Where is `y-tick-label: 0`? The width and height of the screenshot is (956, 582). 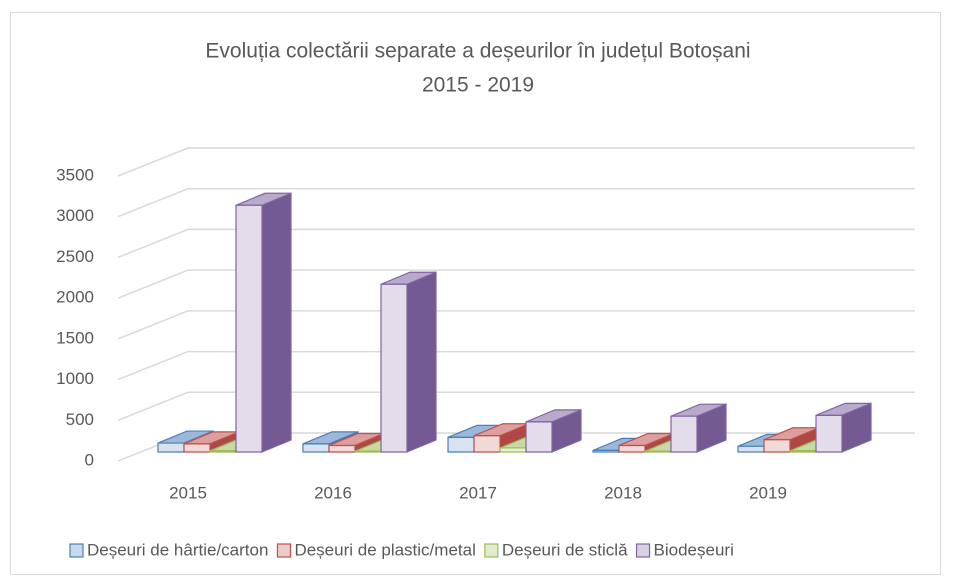 y-tick-label: 0 is located at coordinates (89, 459).